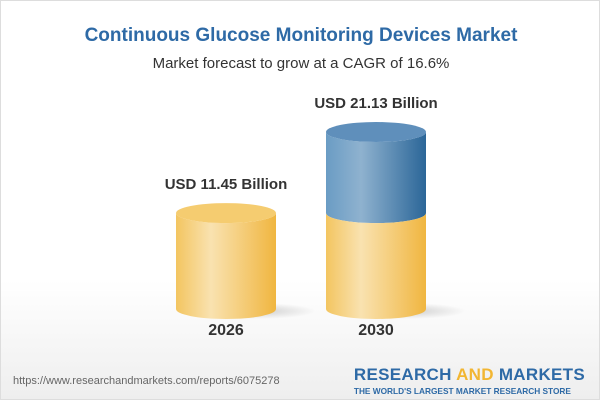 Image resolution: width=600 pixels, height=400 pixels. What do you see at coordinates (475, 374) in the screenshot?
I see `logo-text-and: AND` at bounding box center [475, 374].